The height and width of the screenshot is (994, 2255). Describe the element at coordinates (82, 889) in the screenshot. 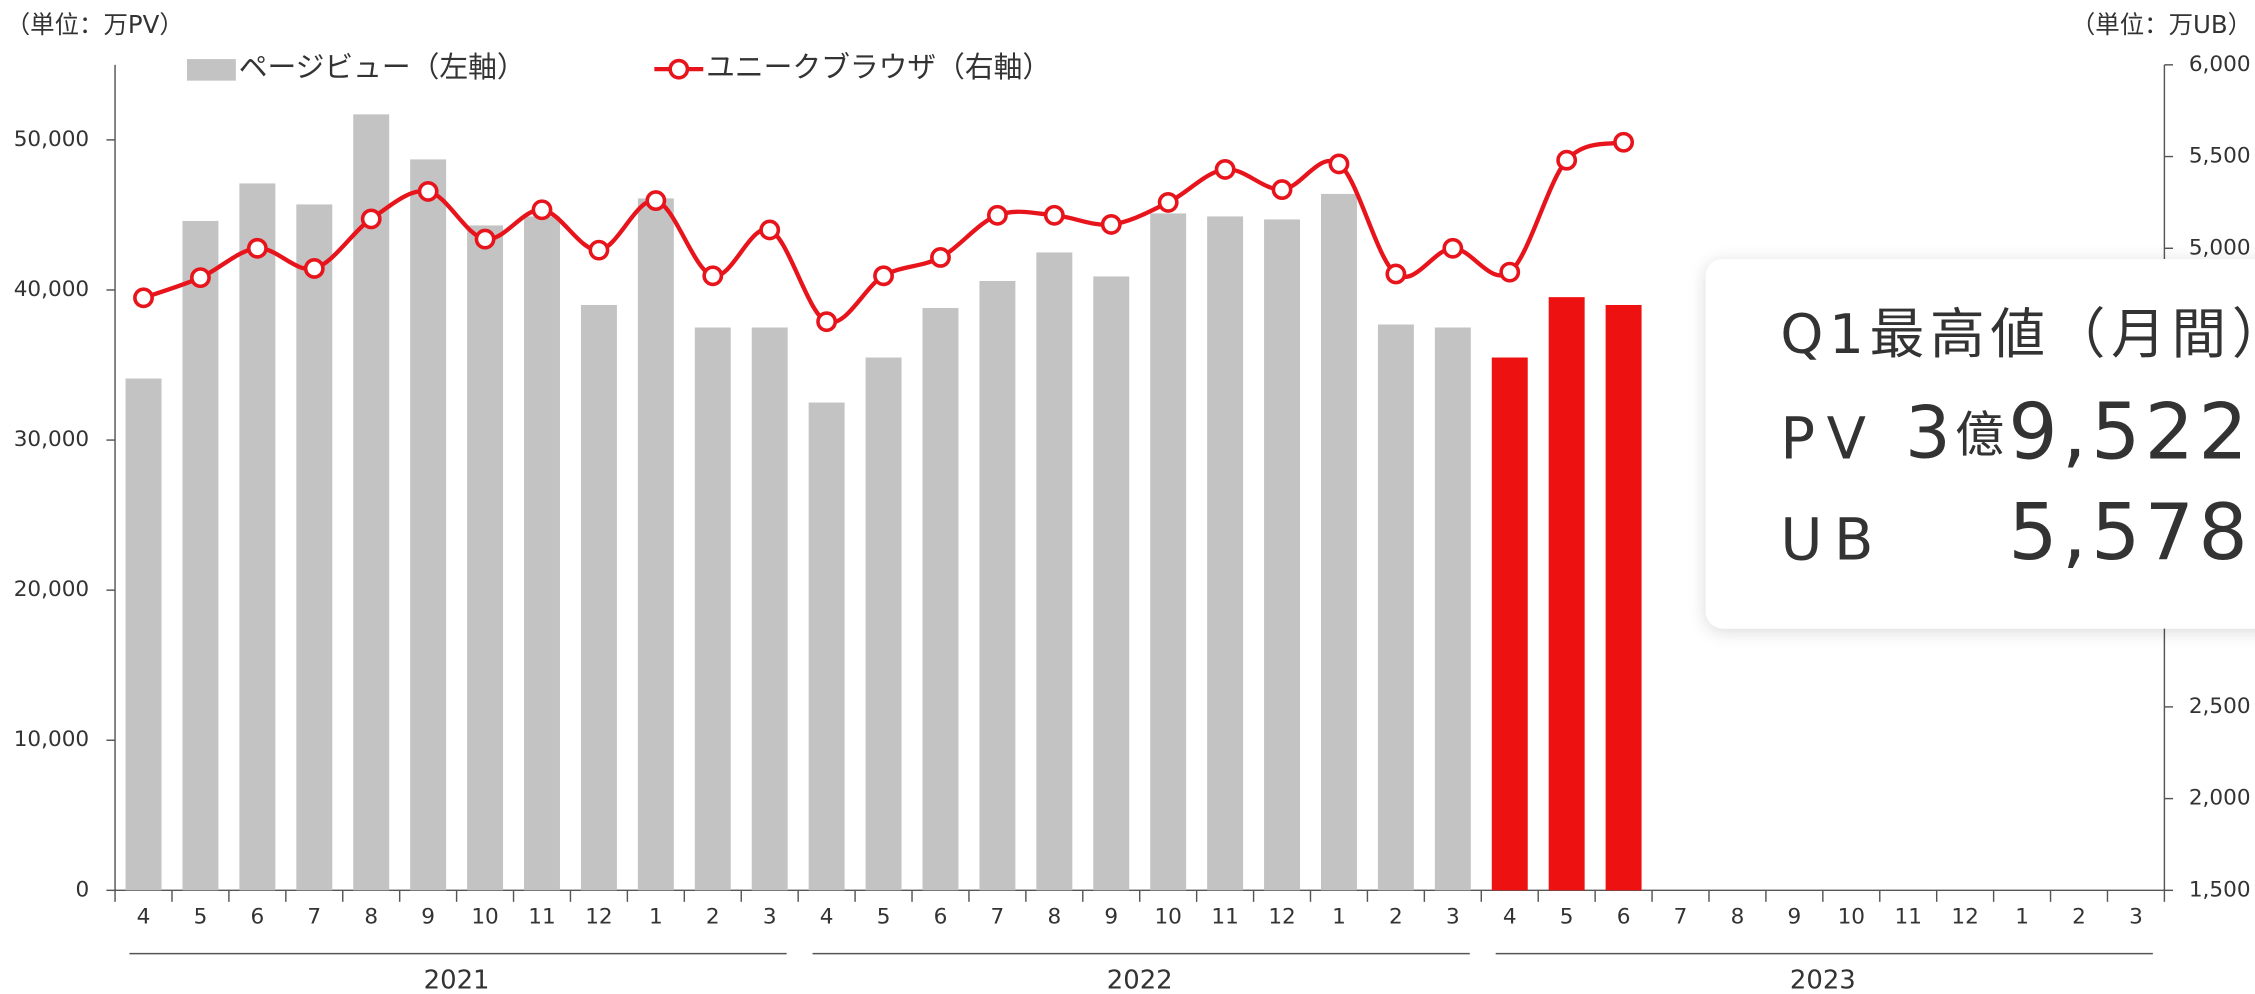

I see `y-tick-label: 0` at that location.